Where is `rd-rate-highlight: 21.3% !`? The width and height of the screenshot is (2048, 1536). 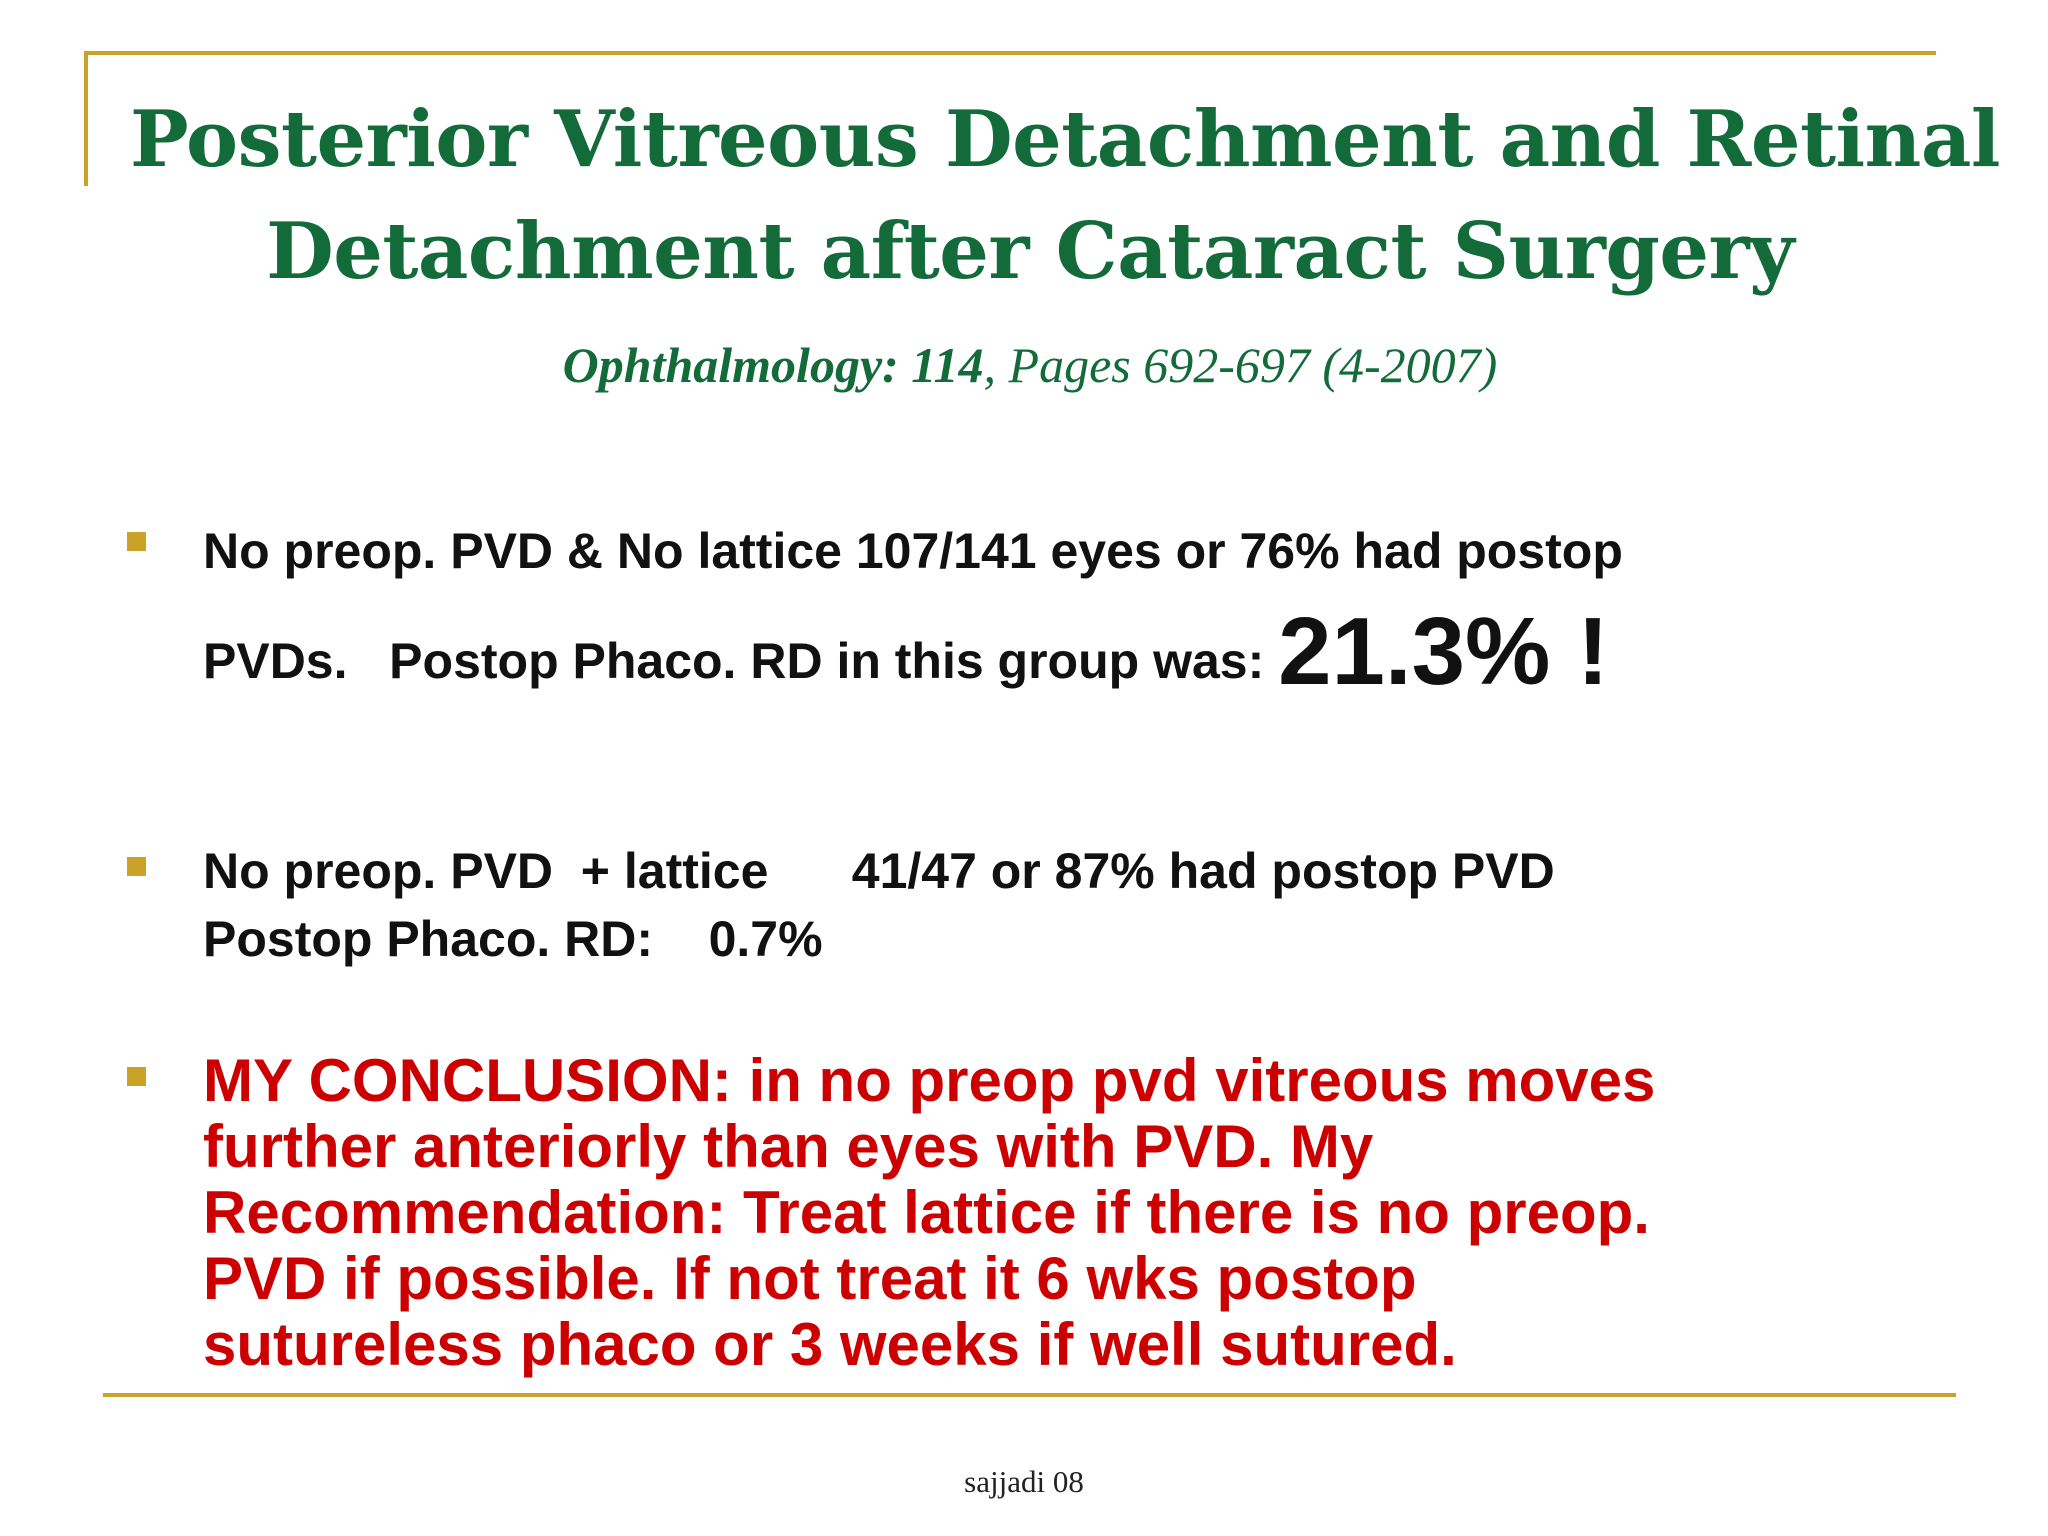
rd-rate-highlight: 21.3% ! is located at coordinates (1443, 651).